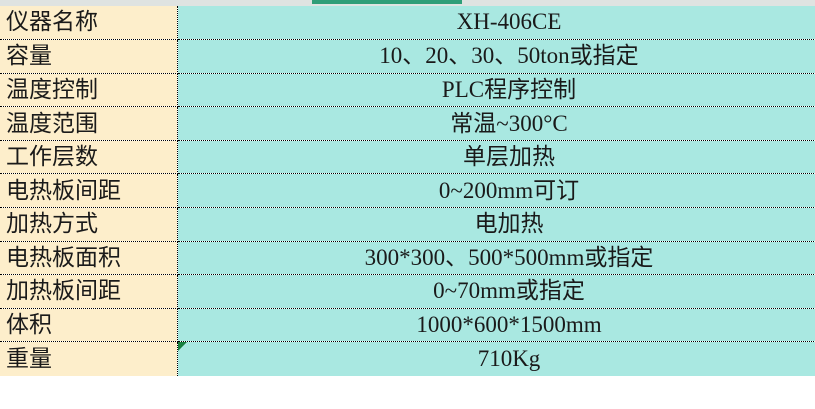 The image size is (815, 409). I want to click on table-row: 温度范围 常温~300°C, so click(407, 123).